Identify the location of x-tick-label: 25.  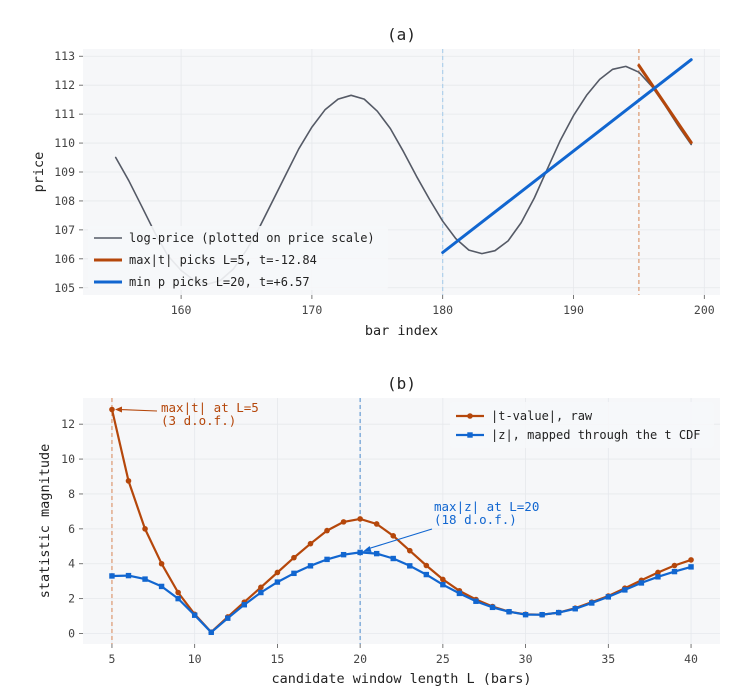
(443, 659).